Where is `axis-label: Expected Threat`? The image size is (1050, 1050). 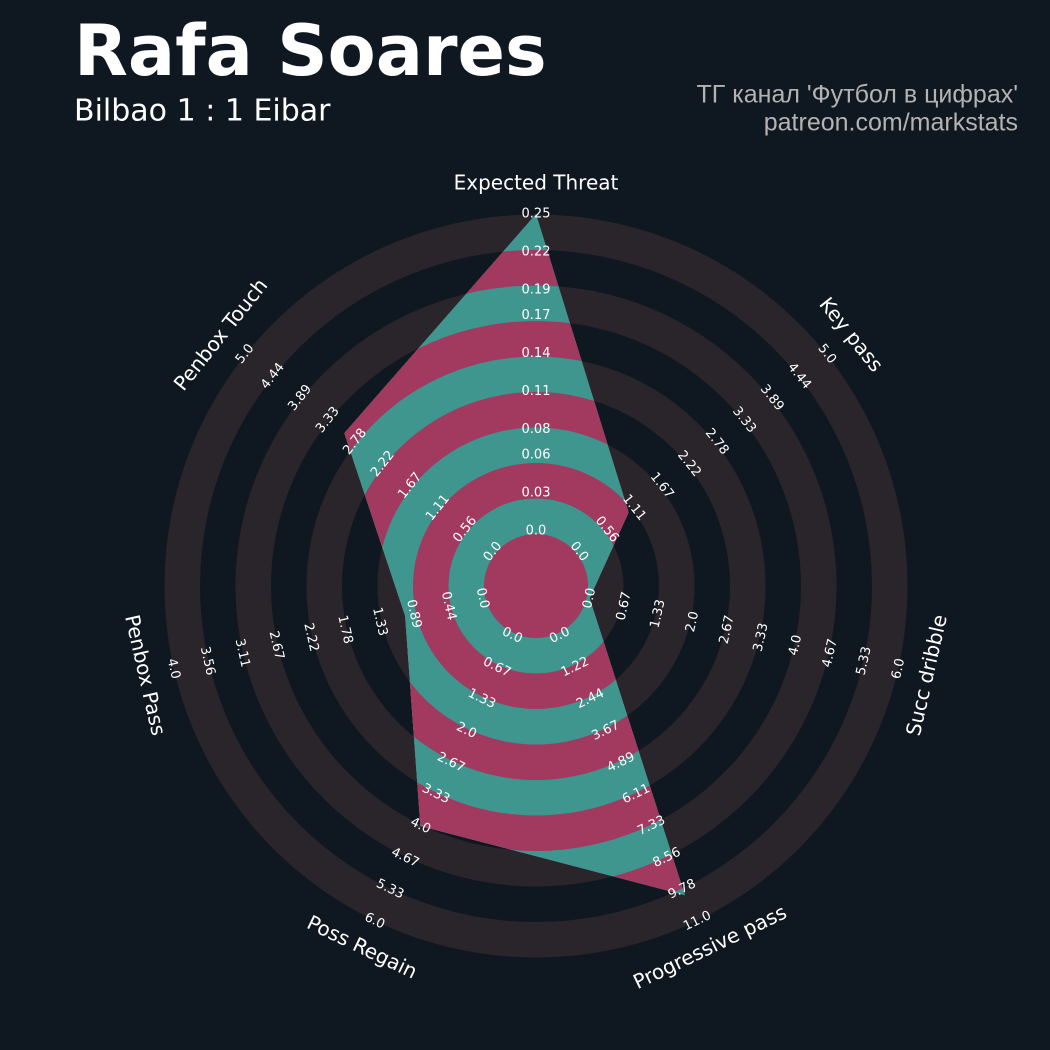
axis-label: Expected Threat is located at coordinates (536, 183).